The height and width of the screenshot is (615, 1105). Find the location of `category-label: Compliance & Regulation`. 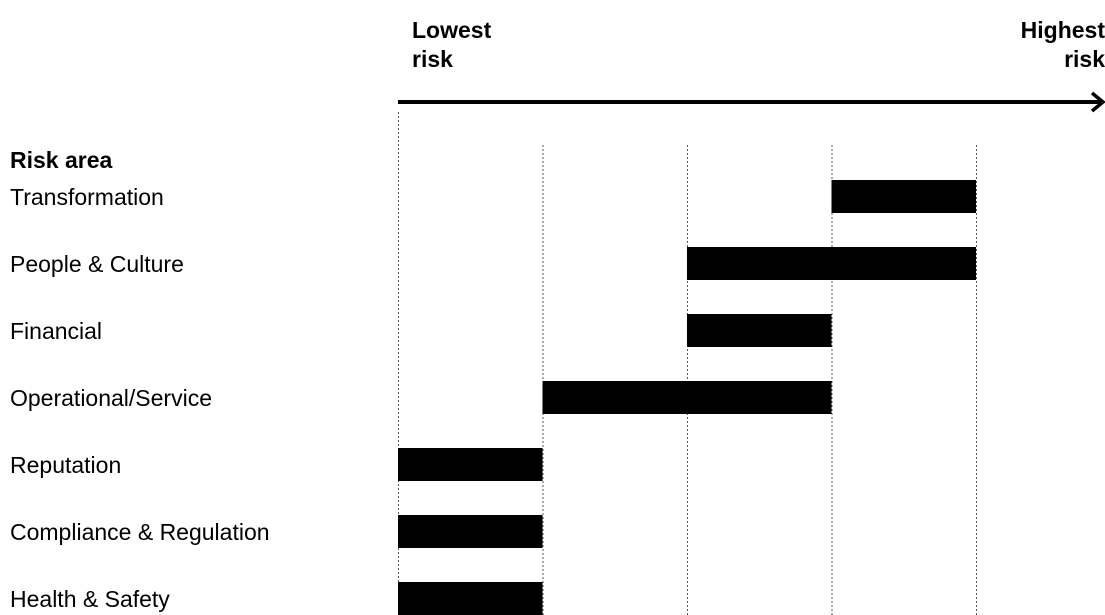

category-label: Compliance & Regulation is located at coordinates (140, 532).